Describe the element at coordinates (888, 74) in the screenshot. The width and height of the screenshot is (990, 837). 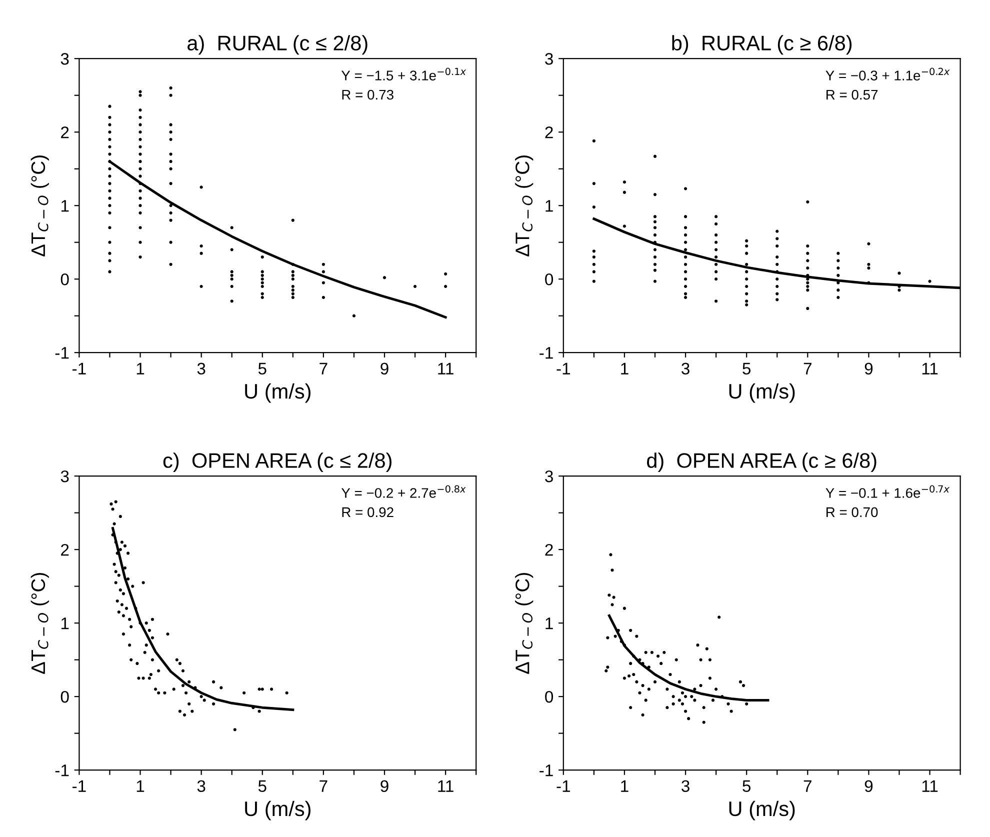
I see `annotation: Y = −0.3 + 1.1e$^{−0.2x}$` at that location.